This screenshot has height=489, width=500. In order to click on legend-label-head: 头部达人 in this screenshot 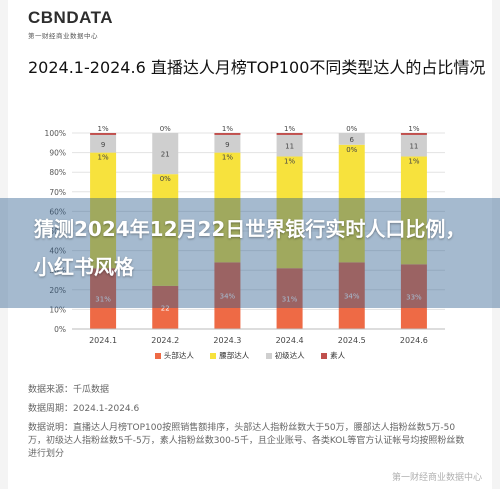, I will do `click(178, 355)`.